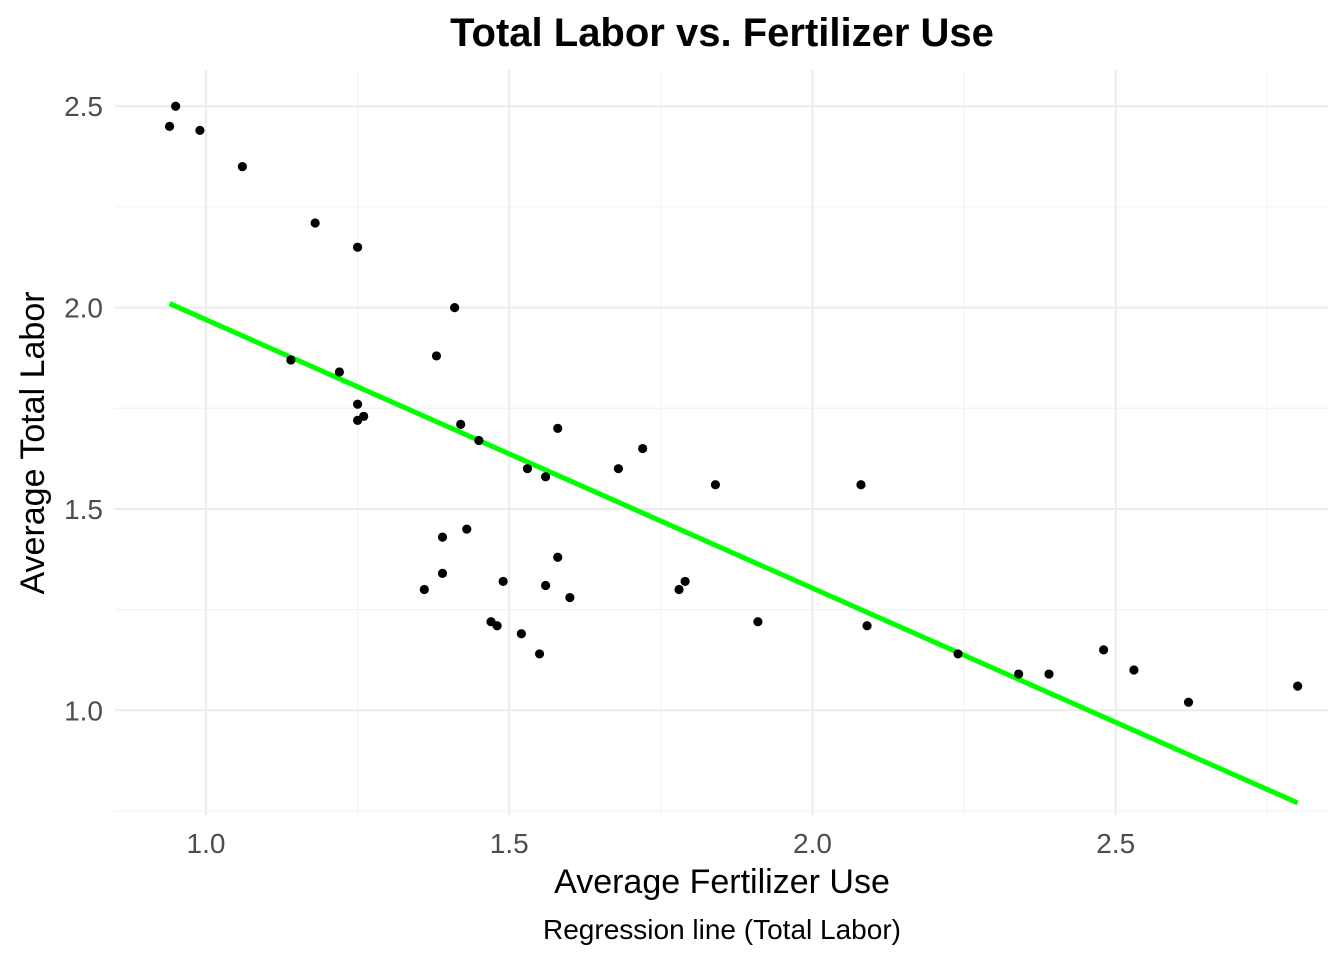 Image resolution: width=1344 pixels, height=960 pixels. I want to click on x-tick-label: 1.5, so click(509, 843).